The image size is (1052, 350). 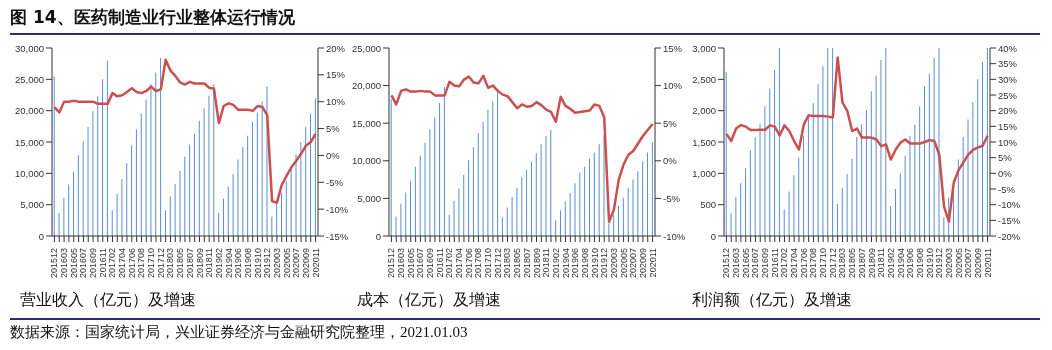 I want to click on y-tick-label: 1,000, so click(x=704, y=173).